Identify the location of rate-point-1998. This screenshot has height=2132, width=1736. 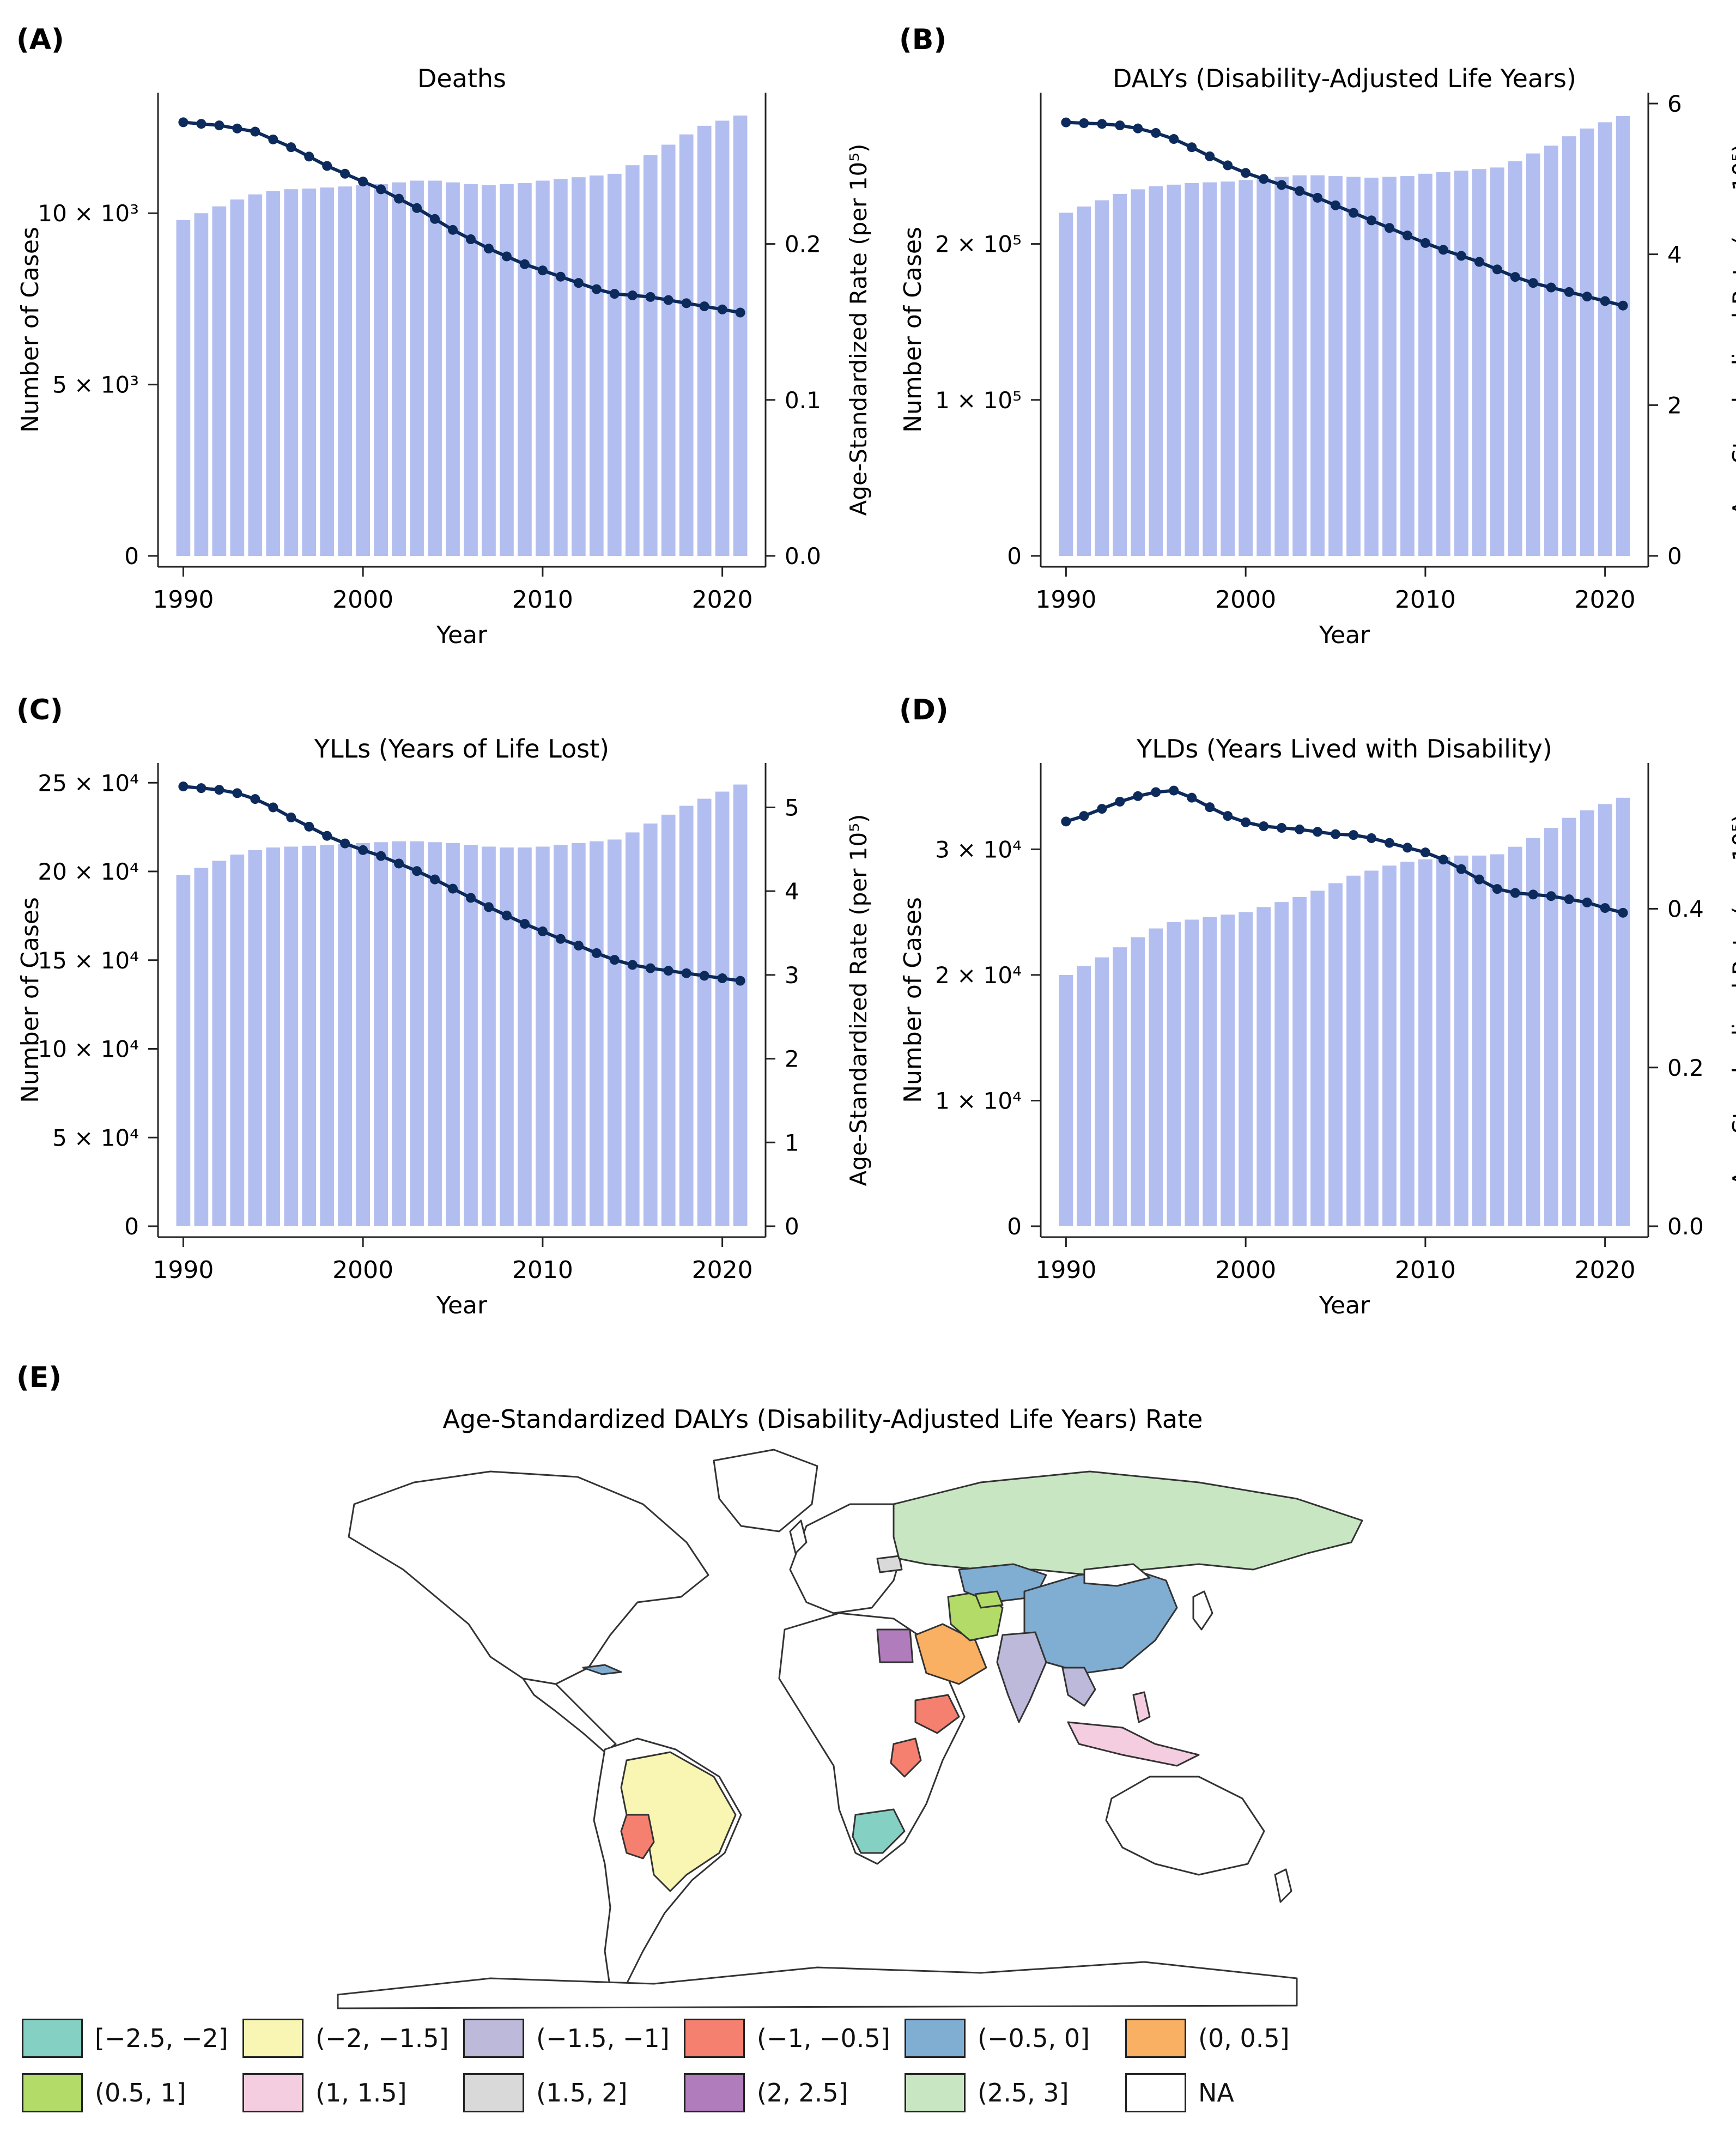
(1210, 807).